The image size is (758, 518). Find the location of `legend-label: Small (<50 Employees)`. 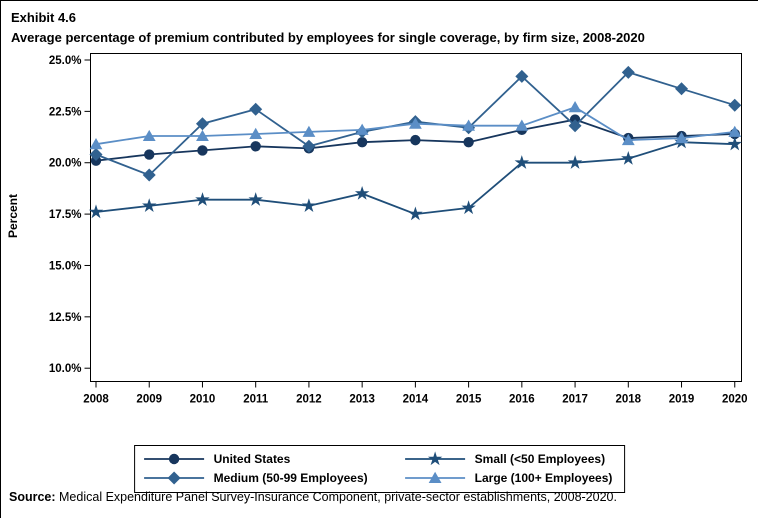

legend-label: Small (<50 Employees) is located at coordinates (540, 459).